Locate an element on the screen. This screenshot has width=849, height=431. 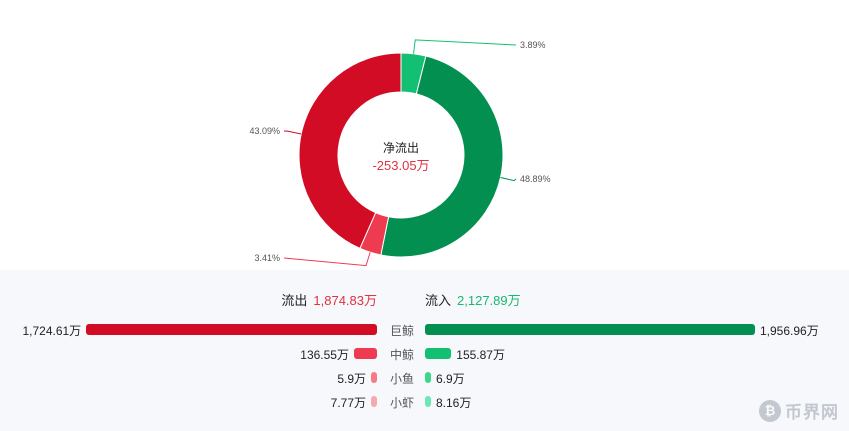
inflow-summary-value: 2,127.89万 is located at coordinates (489, 300).